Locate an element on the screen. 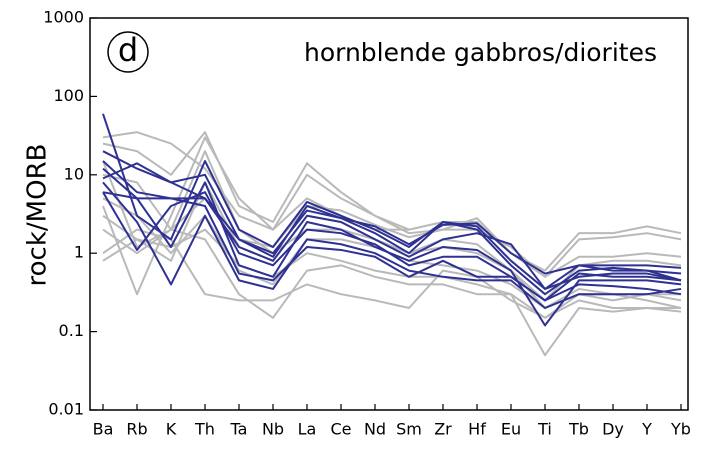  x-tick-label: K is located at coordinates (171, 429).